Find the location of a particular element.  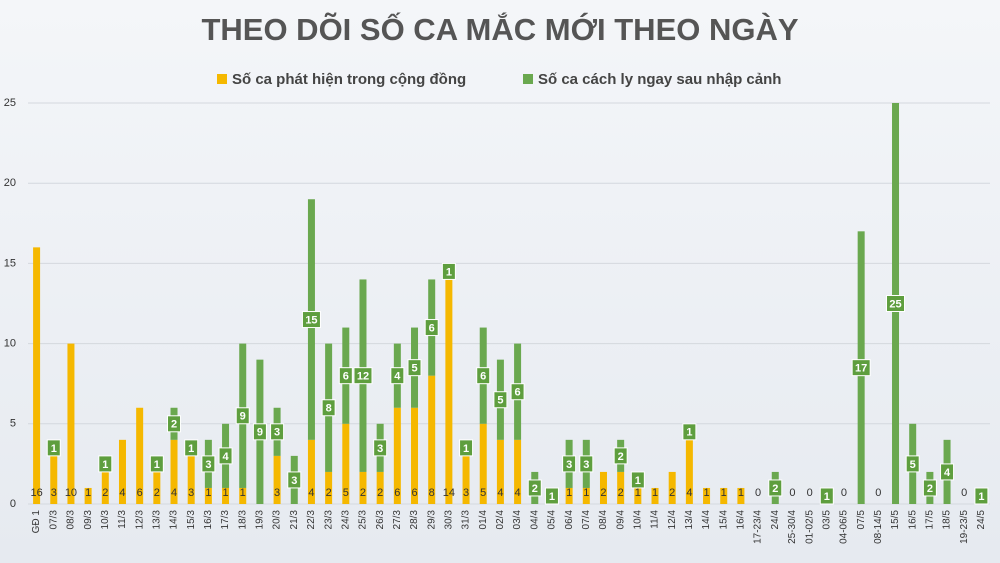

value-label: 5 is located at coordinates (414, 369).